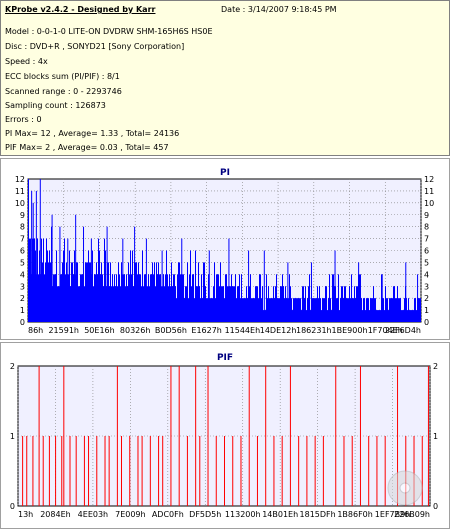 This screenshot has width=450, height=529. Describe the element at coordinates (350, 330) in the screenshot. I see `pi-xtick-label: 1BE900h` at that location.